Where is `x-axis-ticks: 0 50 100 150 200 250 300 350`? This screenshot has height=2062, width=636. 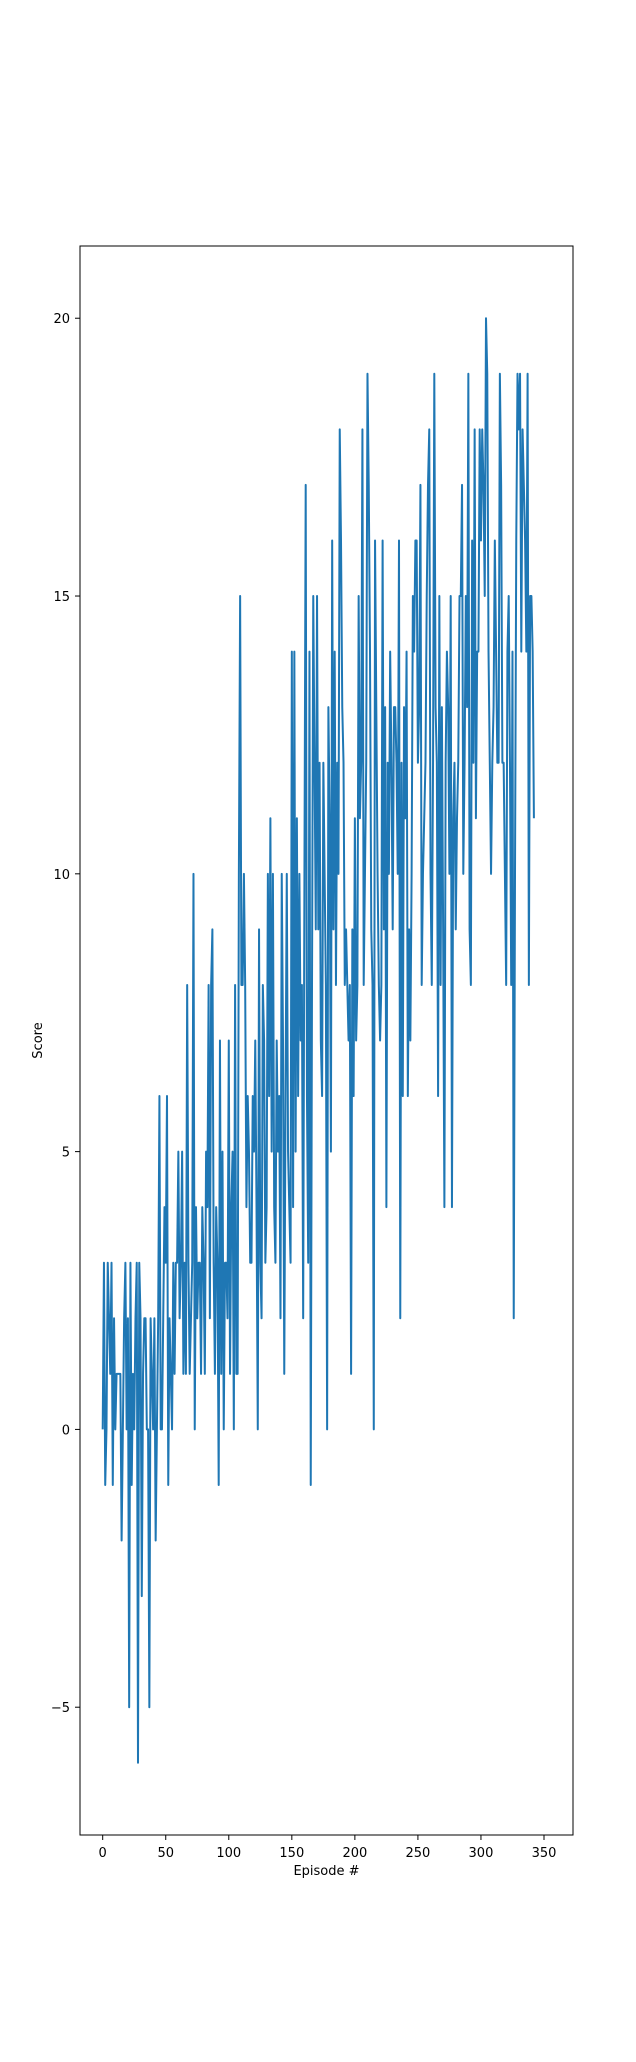 x-axis-ticks: 0 50 100 150 200 250 300 350 is located at coordinates (328, 1848).